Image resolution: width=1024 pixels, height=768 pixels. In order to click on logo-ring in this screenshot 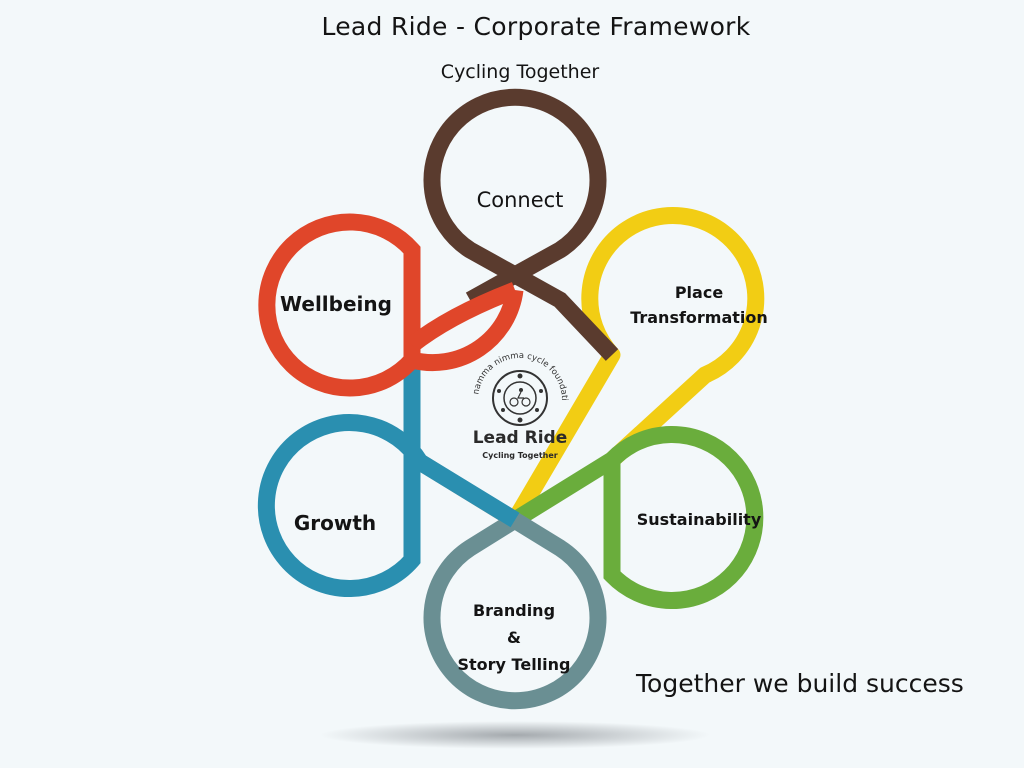, I will do `click(520, 398)`.